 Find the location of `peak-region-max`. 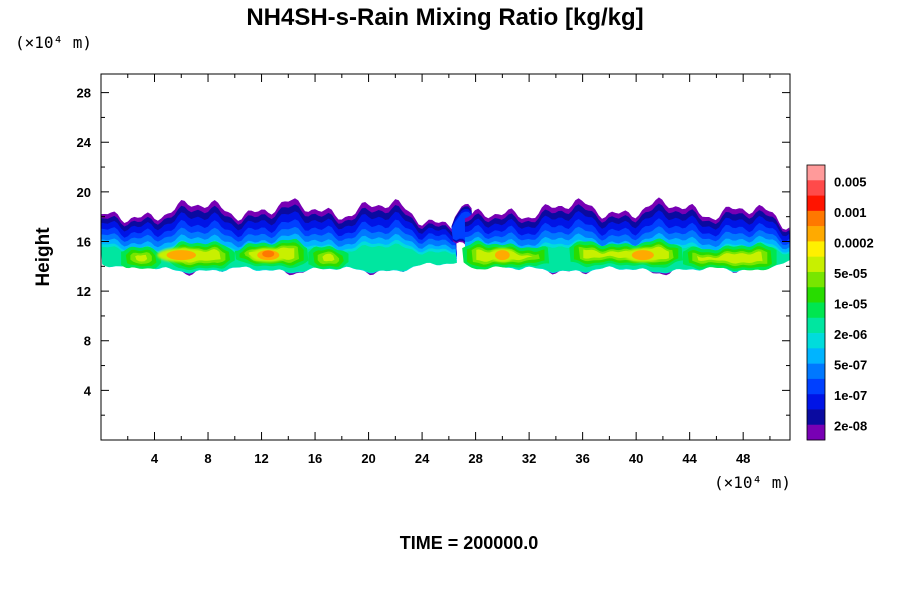

peak-region-max is located at coordinates (268, 254).